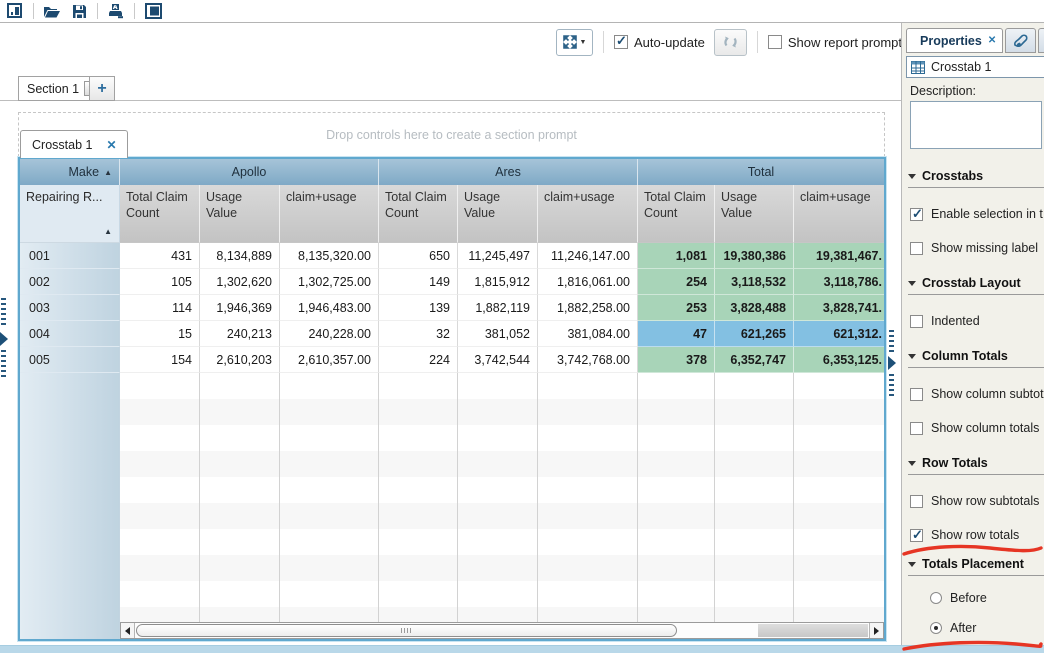  I want to click on cell: 15, so click(160, 334).